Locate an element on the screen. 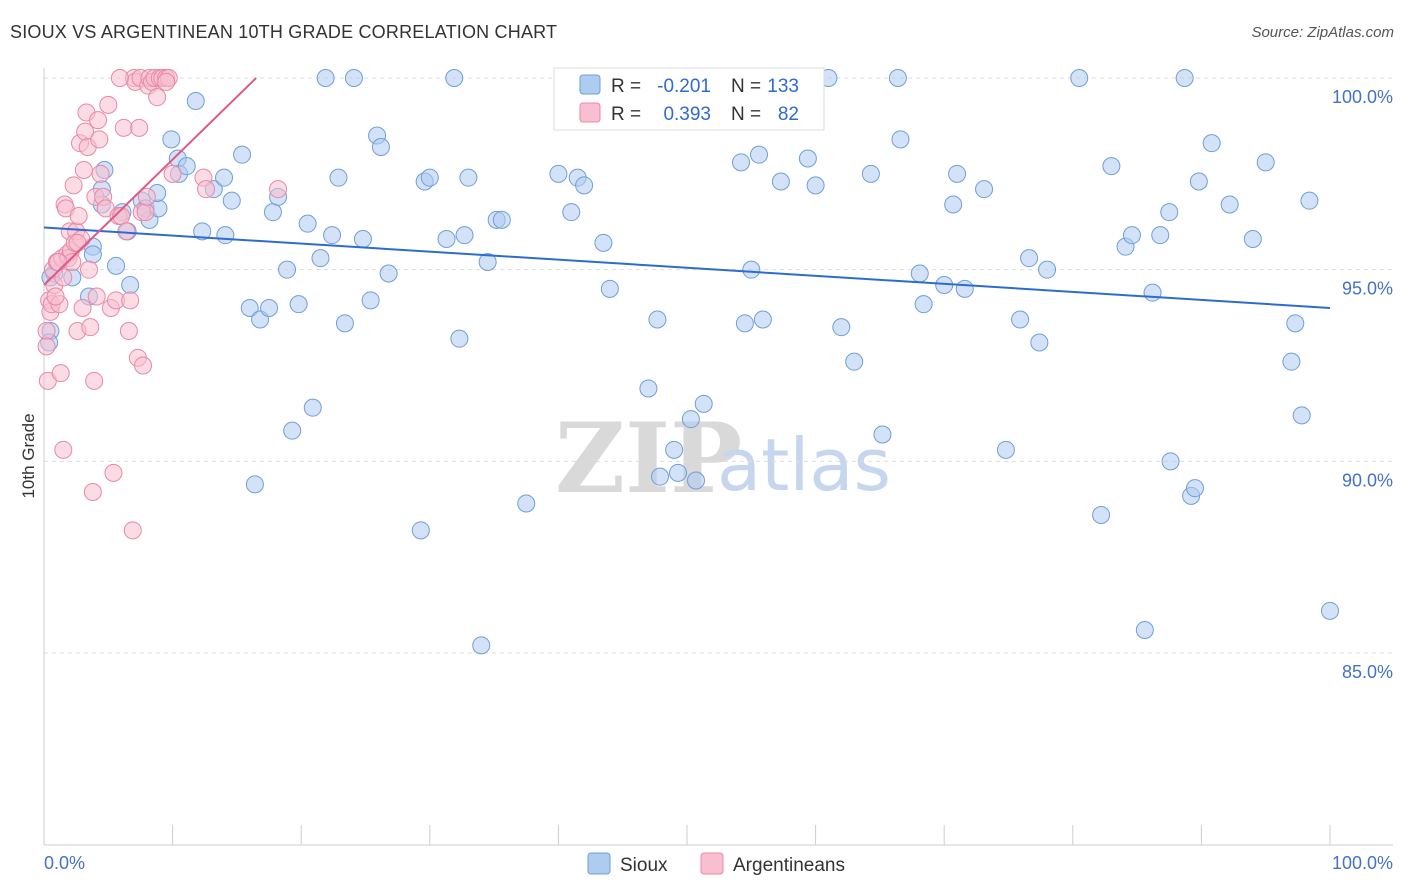 The image size is (1406, 892). sioux-n-label: N = is located at coordinates (746, 86).